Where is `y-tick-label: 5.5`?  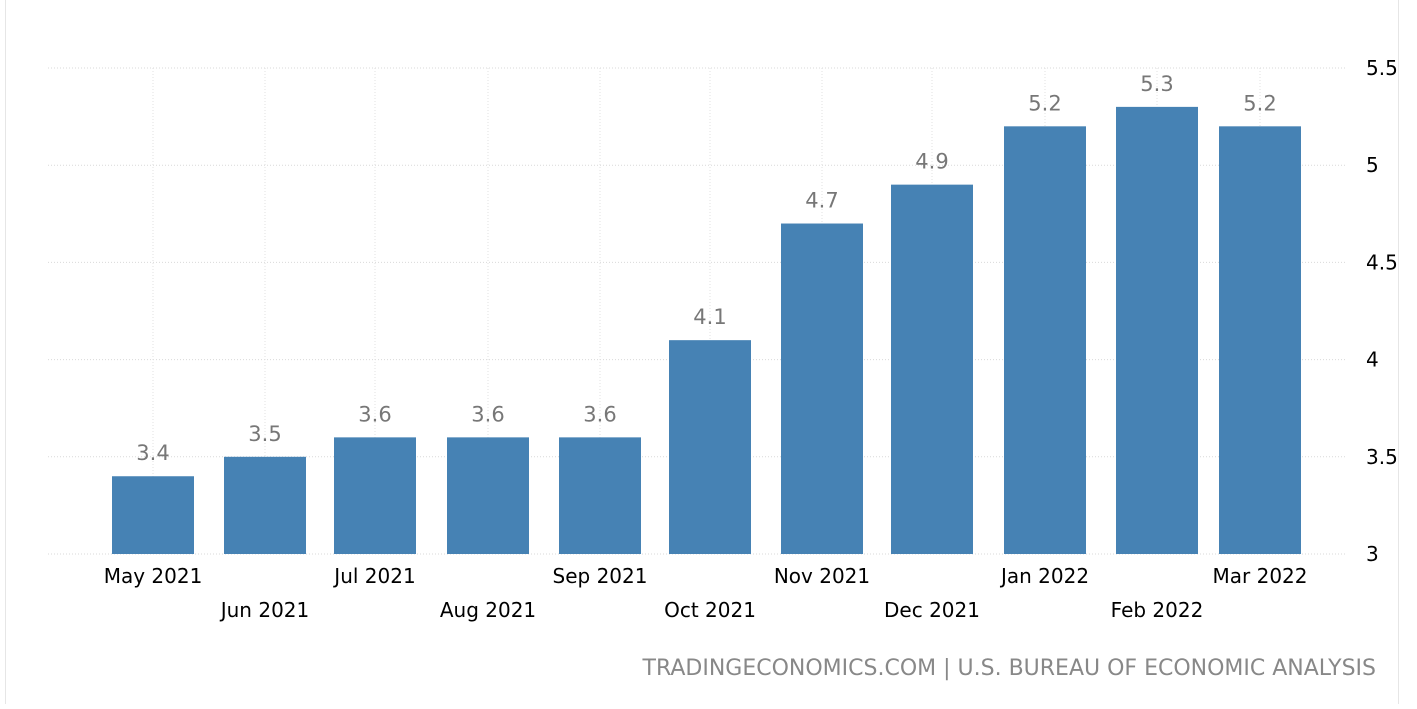 y-tick-label: 5.5 is located at coordinates (1382, 68).